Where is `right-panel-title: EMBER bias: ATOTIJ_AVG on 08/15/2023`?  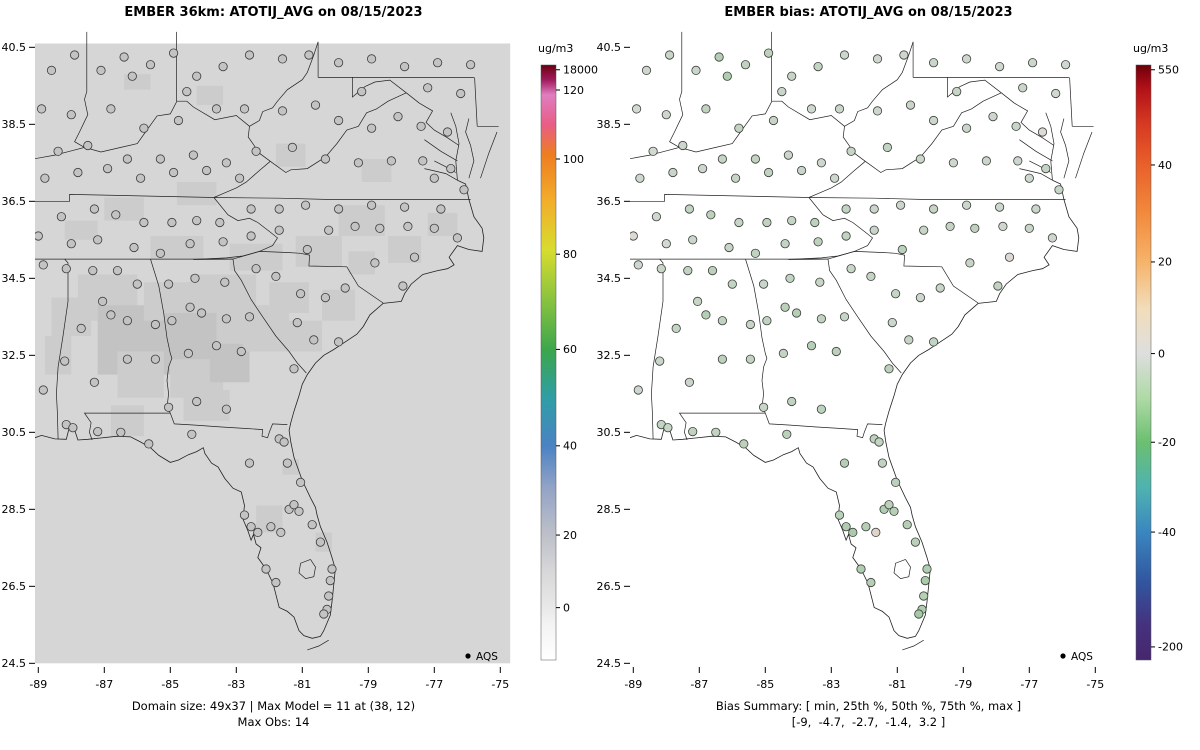 right-panel-title: EMBER bias: ATOTIJ_AVG on 08/15/2023 is located at coordinates (868, 12).